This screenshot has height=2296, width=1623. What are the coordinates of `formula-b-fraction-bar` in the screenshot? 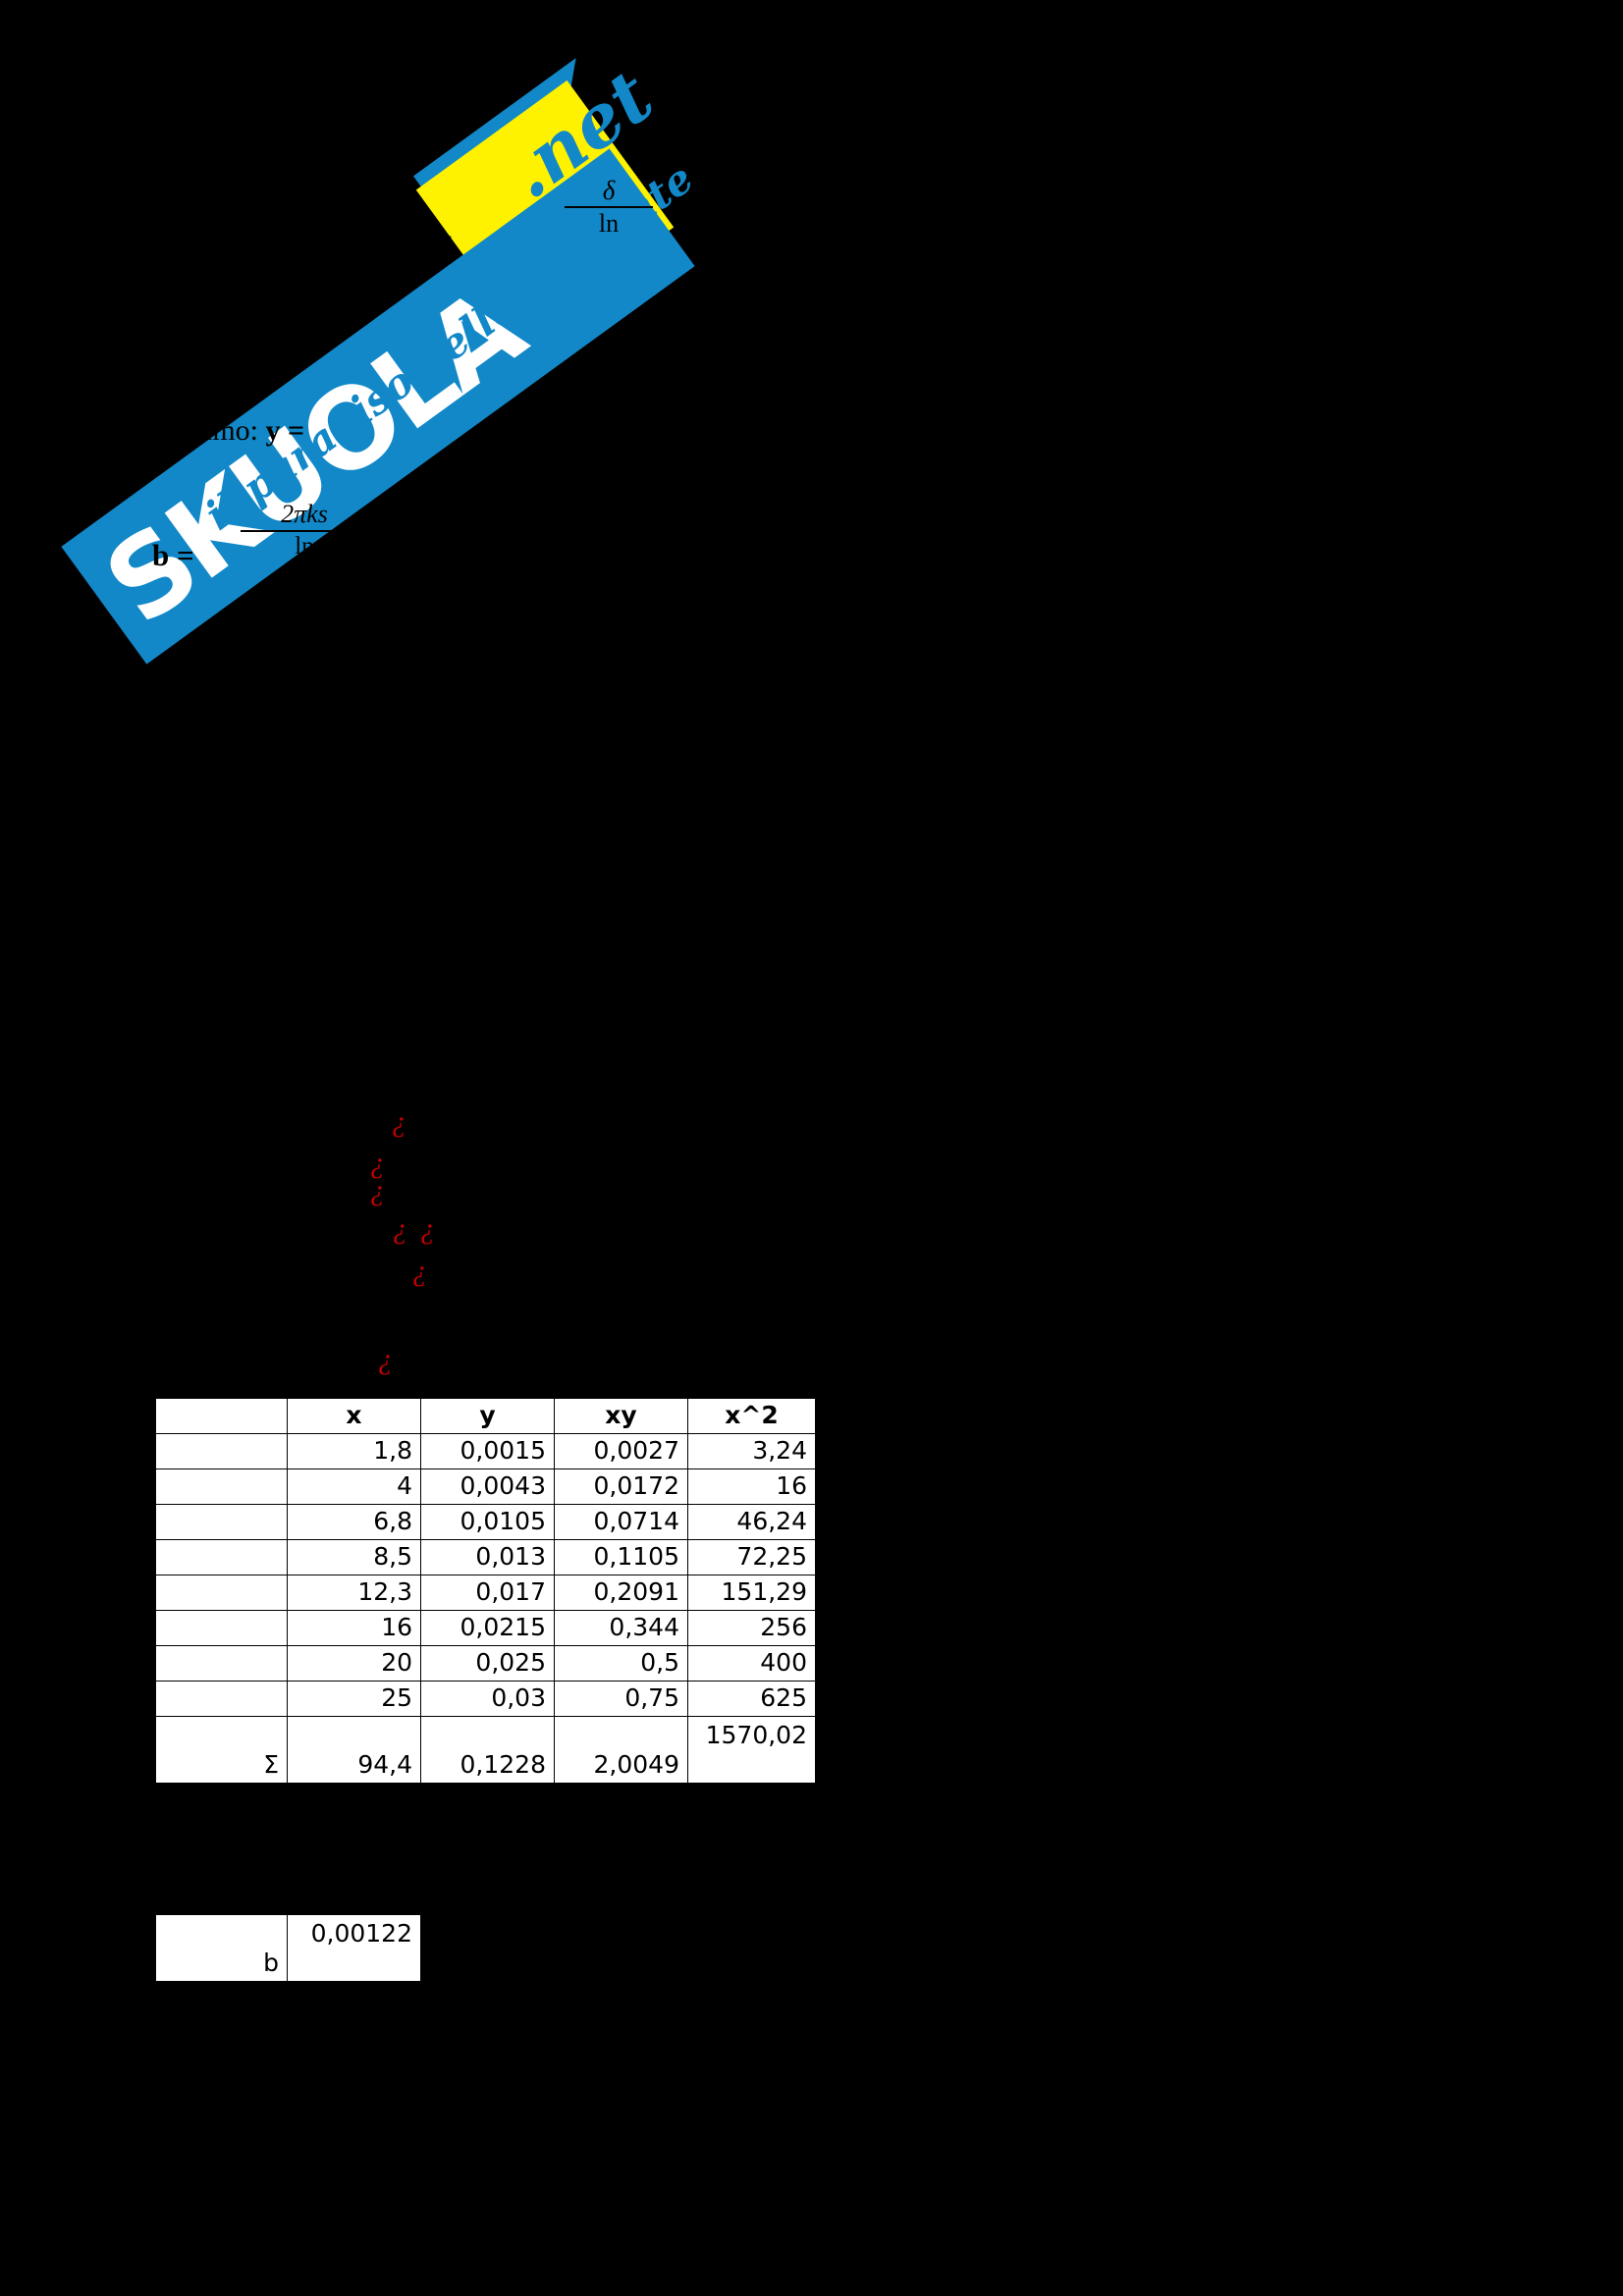 It's located at (304, 530).